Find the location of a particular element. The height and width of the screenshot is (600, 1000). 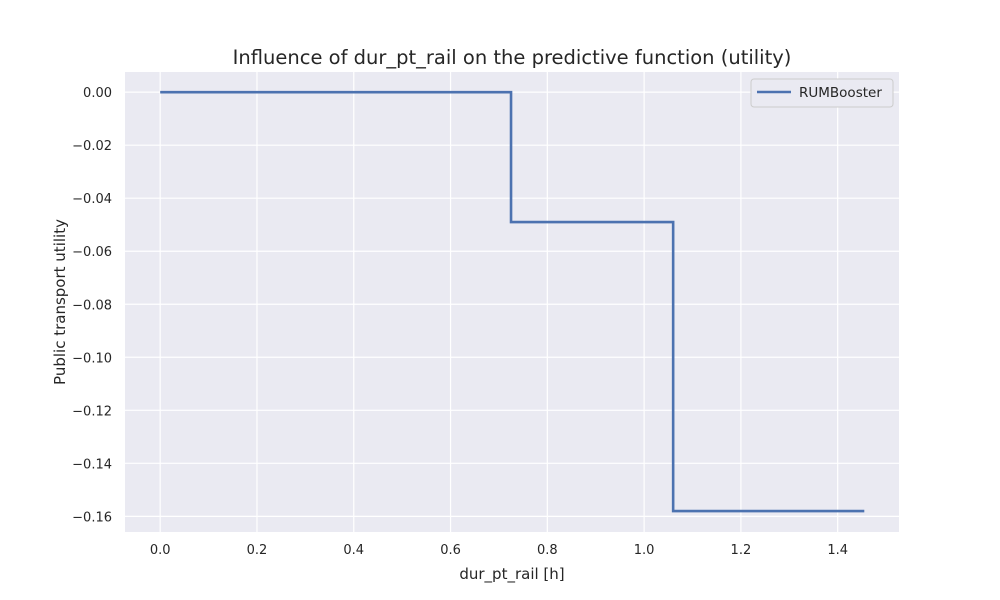

y-tick-label: −0.02 is located at coordinates (92, 146).